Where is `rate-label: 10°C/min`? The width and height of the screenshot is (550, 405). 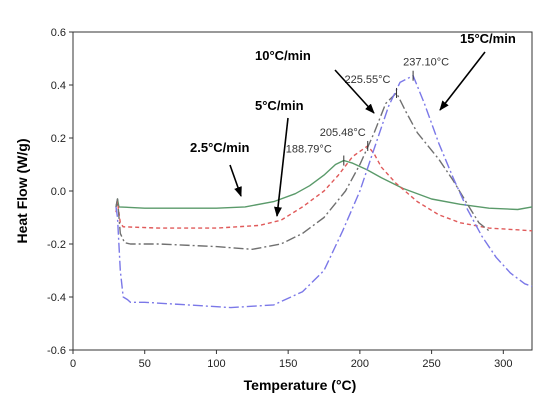 rate-label: 10°C/min is located at coordinates (283, 55).